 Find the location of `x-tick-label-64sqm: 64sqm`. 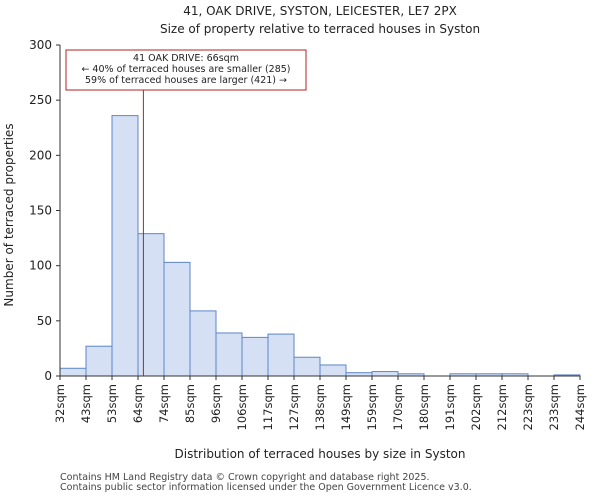

x-tick-label-64sqm: 64sqm is located at coordinates (138, 403).